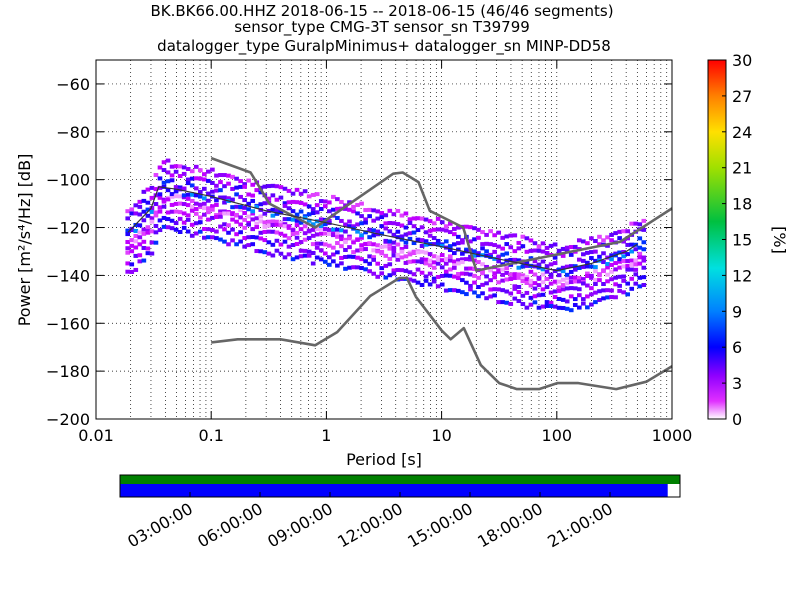 The image size is (800, 600). I want to click on curve-mean, so click(382, 229).